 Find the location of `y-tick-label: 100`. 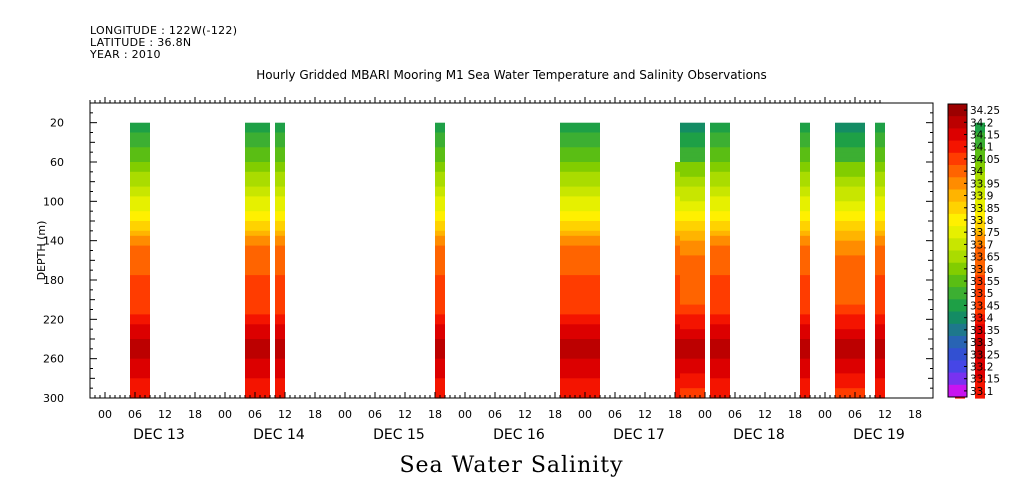

y-tick-label: 100 is located at coordinates (53, 201).